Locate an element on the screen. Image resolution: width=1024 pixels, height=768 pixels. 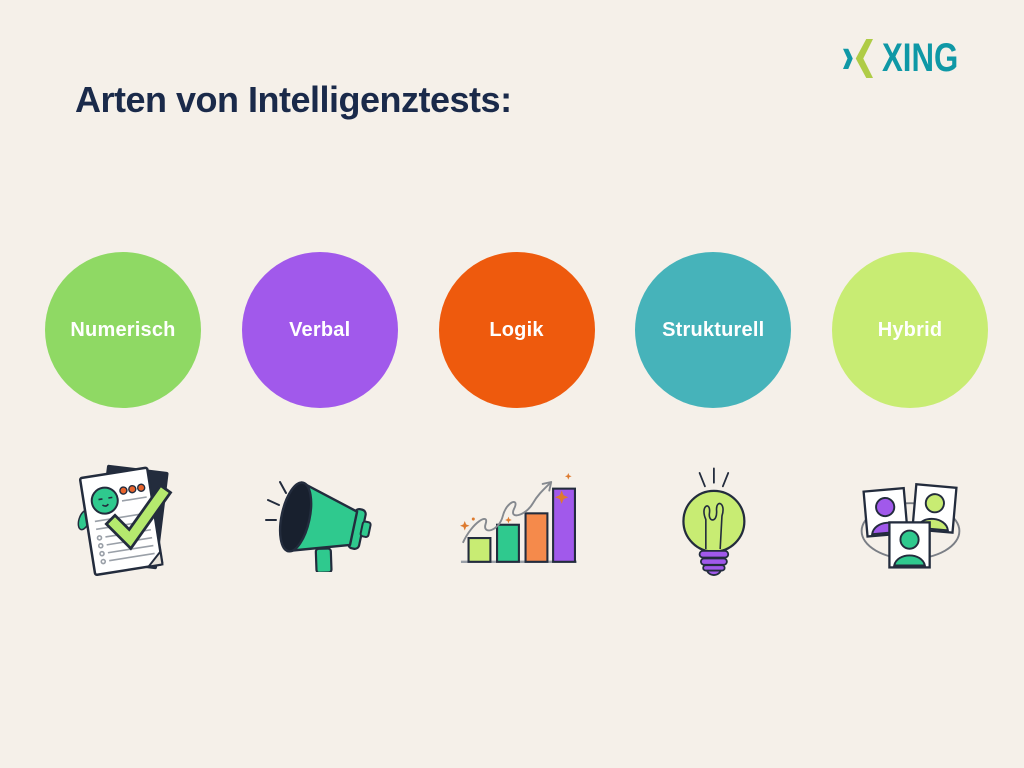
icon-cell-logik is located at coordinates (517, 519).